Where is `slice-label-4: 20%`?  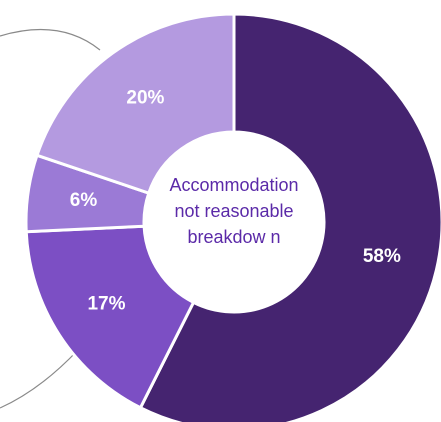 slice-label-4: 20% is located at coordinates (145, 97).